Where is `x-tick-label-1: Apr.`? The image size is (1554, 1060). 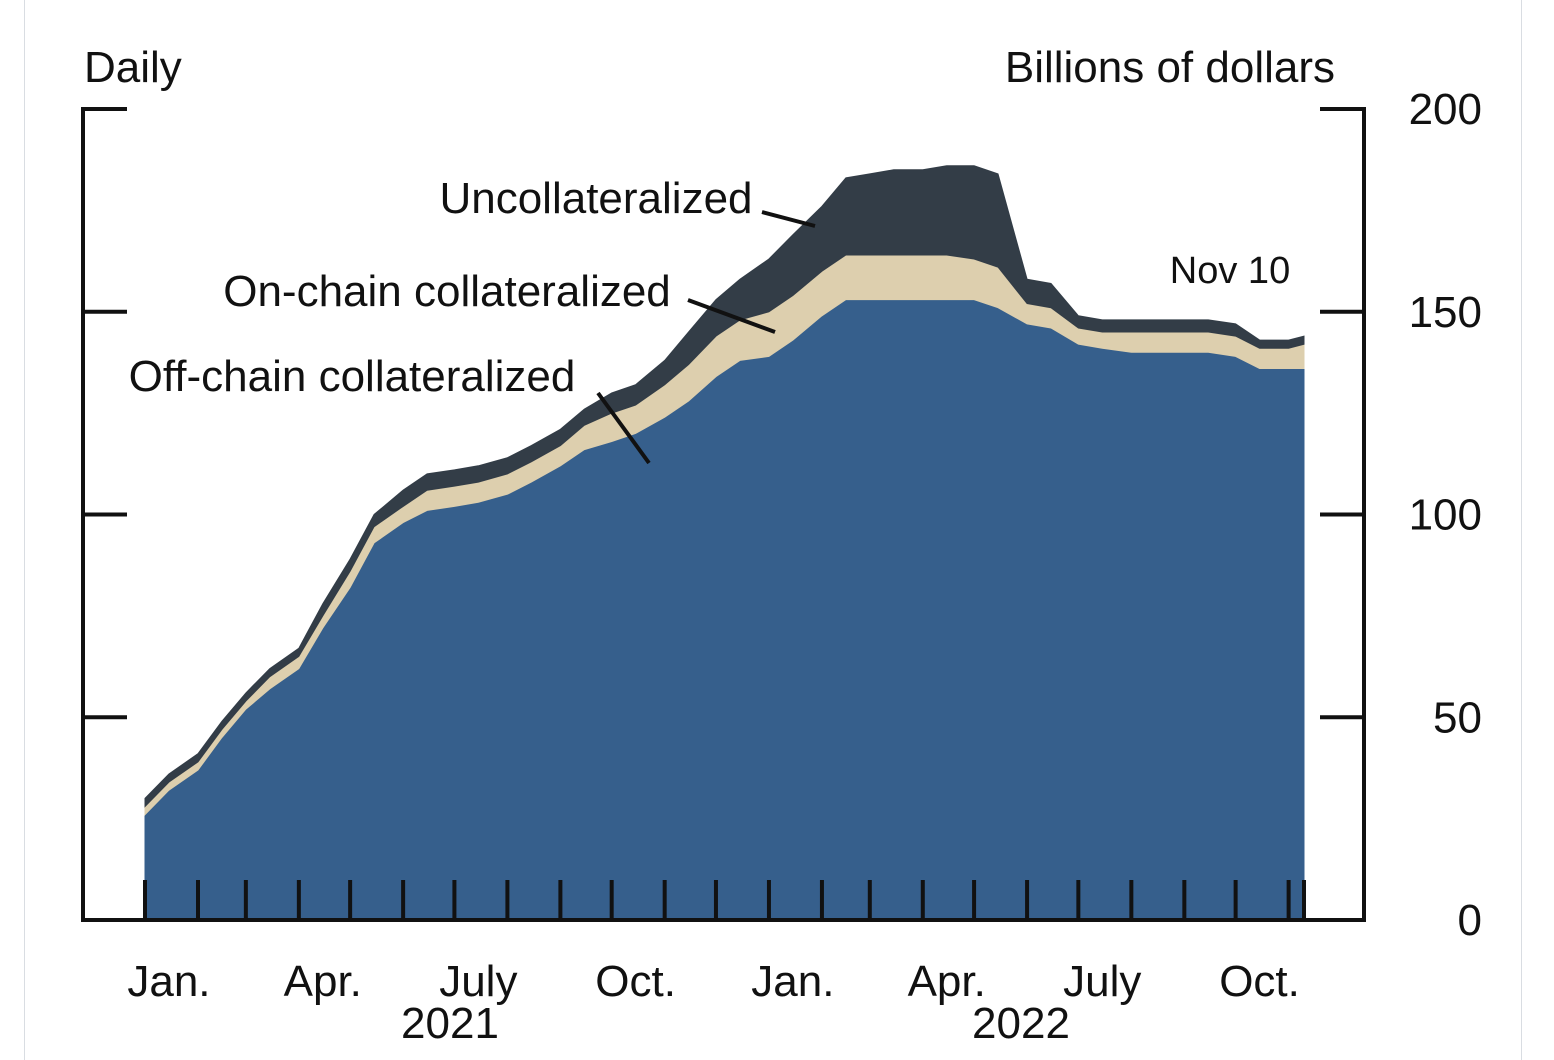
x-tick-label-1: Apr. is located at coordinates (323, 981).